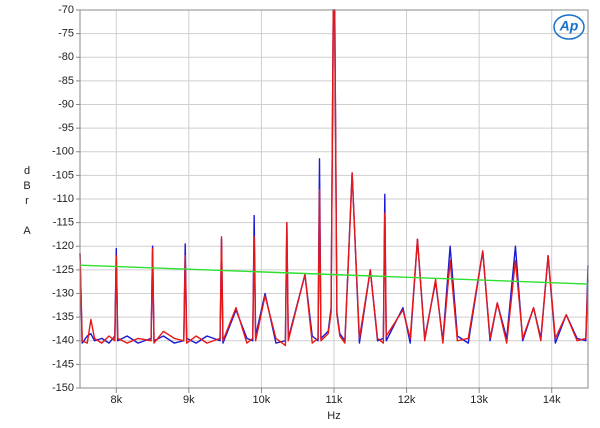 Image resolution: width=600 pixels, height=428 pixels. Describe the element at coordinates (262, 400) in the screenshot. I see `x-tick-label: 10k` at that location.